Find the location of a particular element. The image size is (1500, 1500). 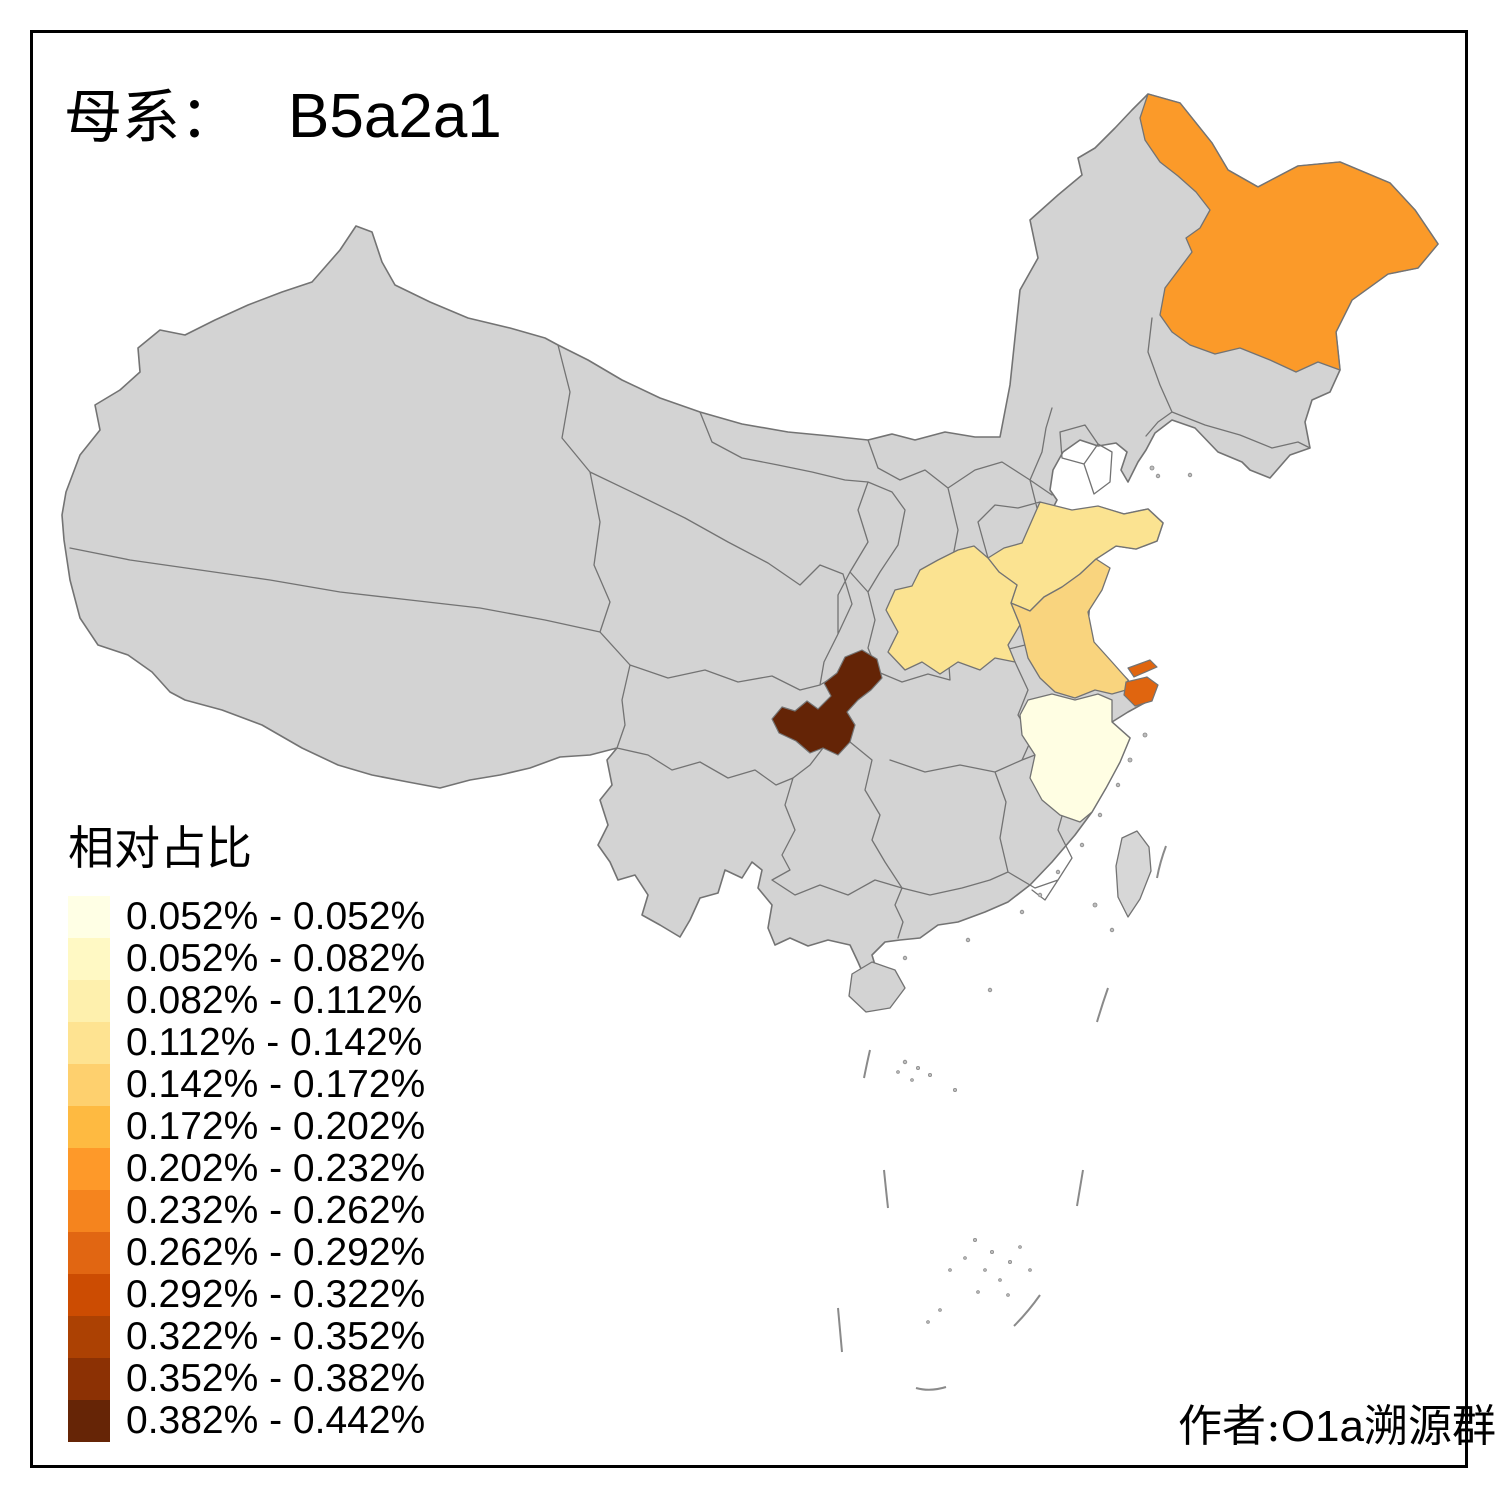

legend-item: 0.322% - 0.352% is located at coordinates (246, 1337).